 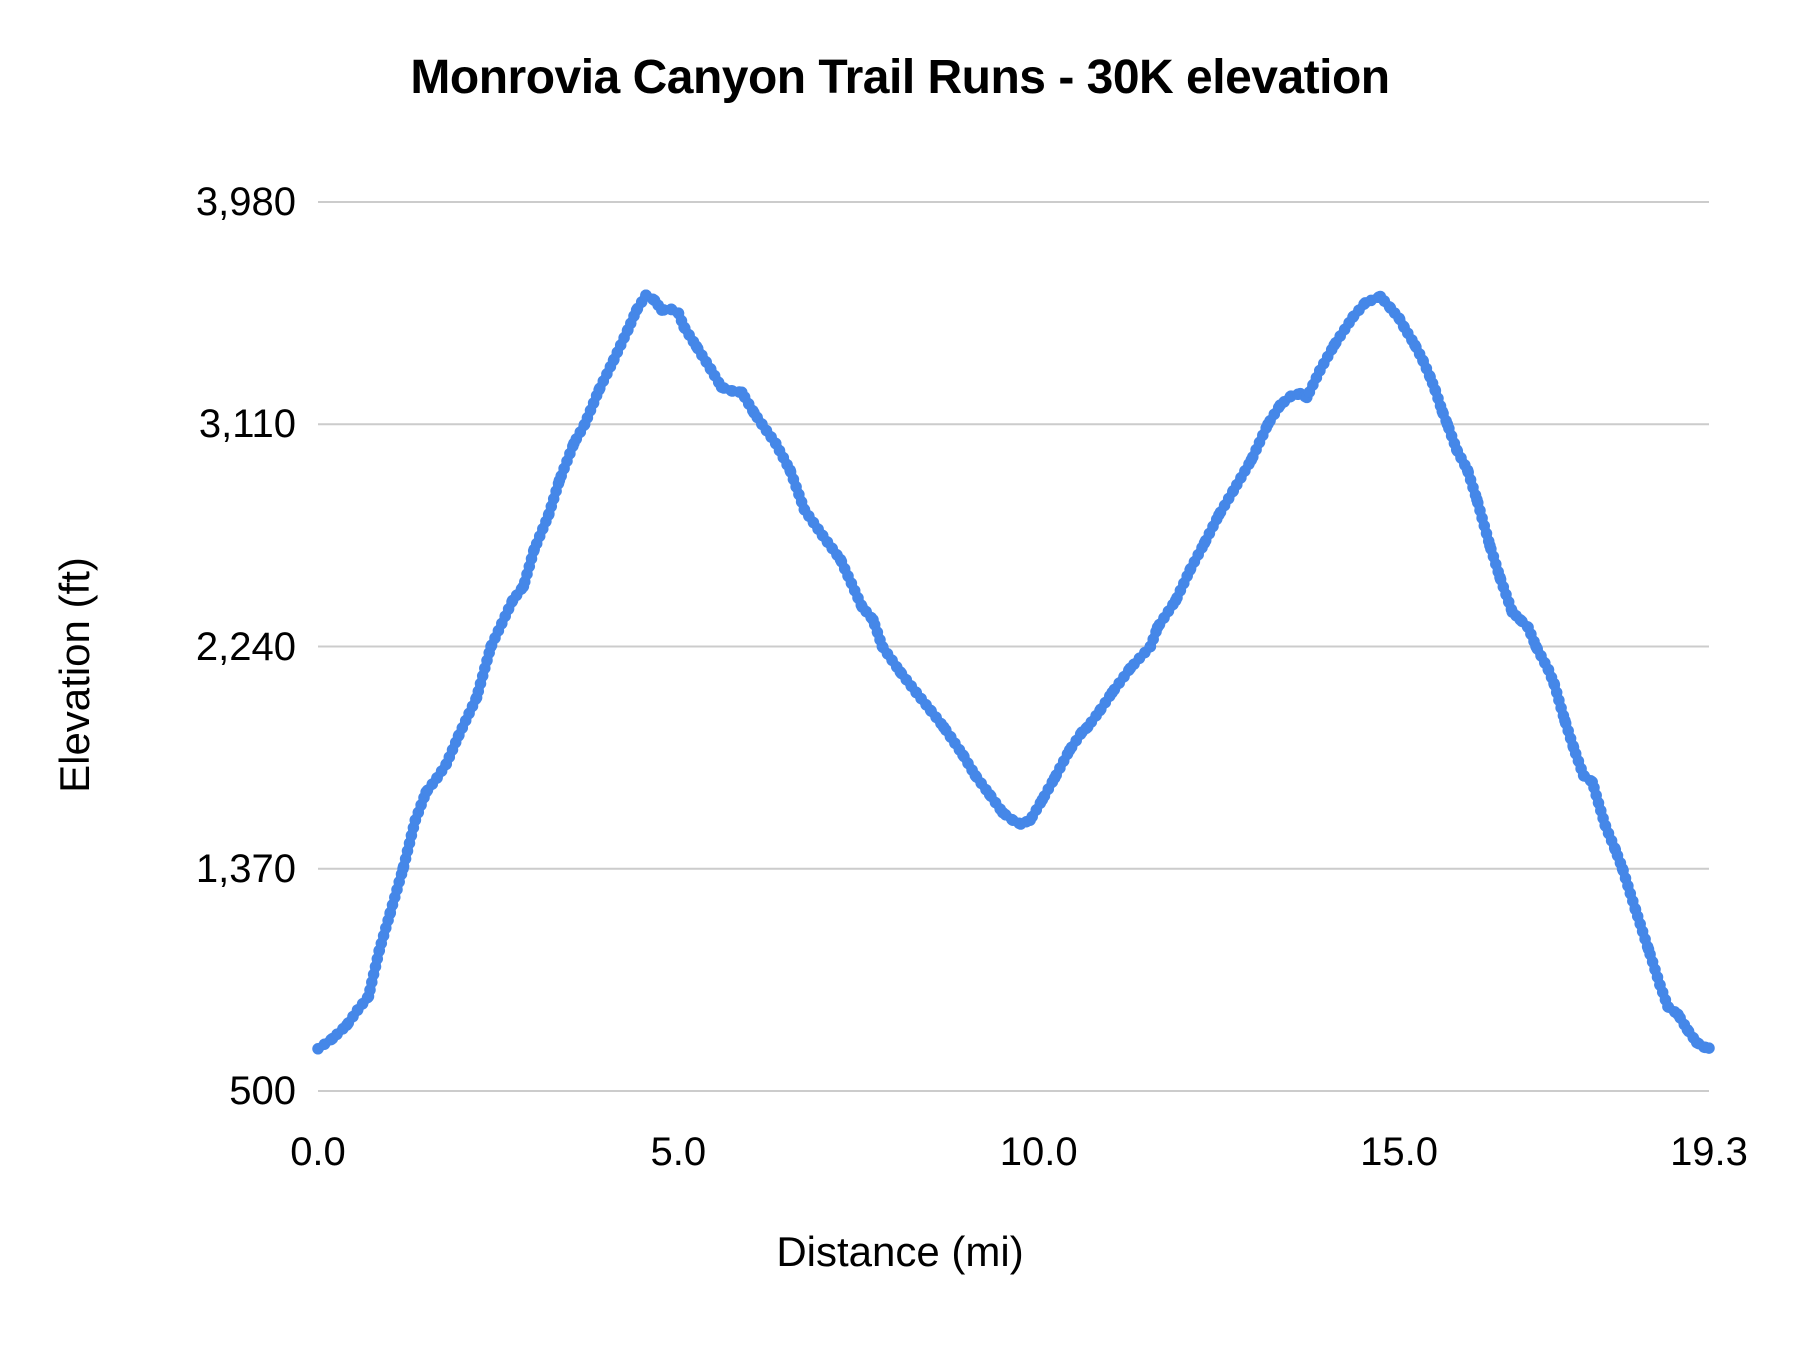 What do you see at coordinates (1399, 1152) in the screenshot?
I see `x-tick-label: 15.0` at bounding box center [1399, 1152].